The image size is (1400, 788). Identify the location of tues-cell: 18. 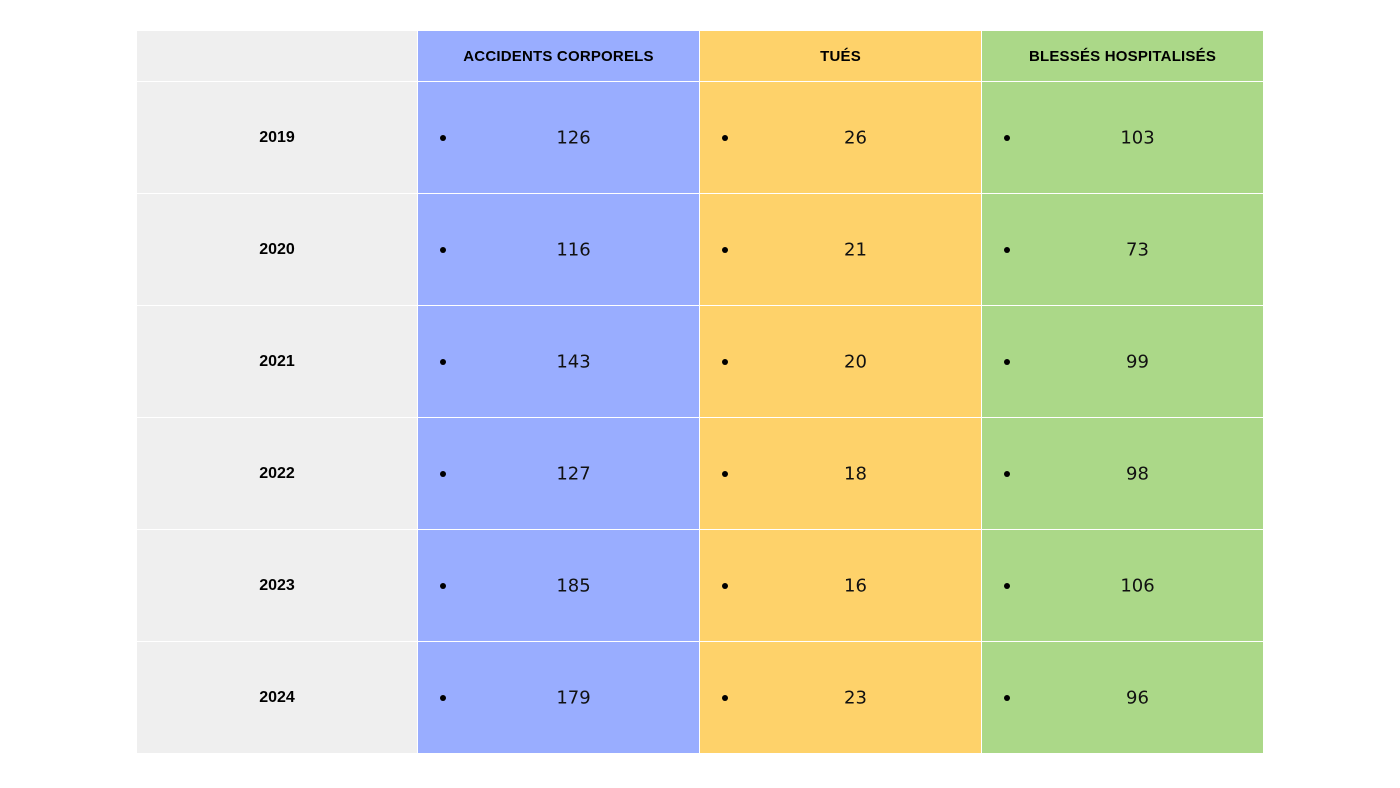
(840, 473).